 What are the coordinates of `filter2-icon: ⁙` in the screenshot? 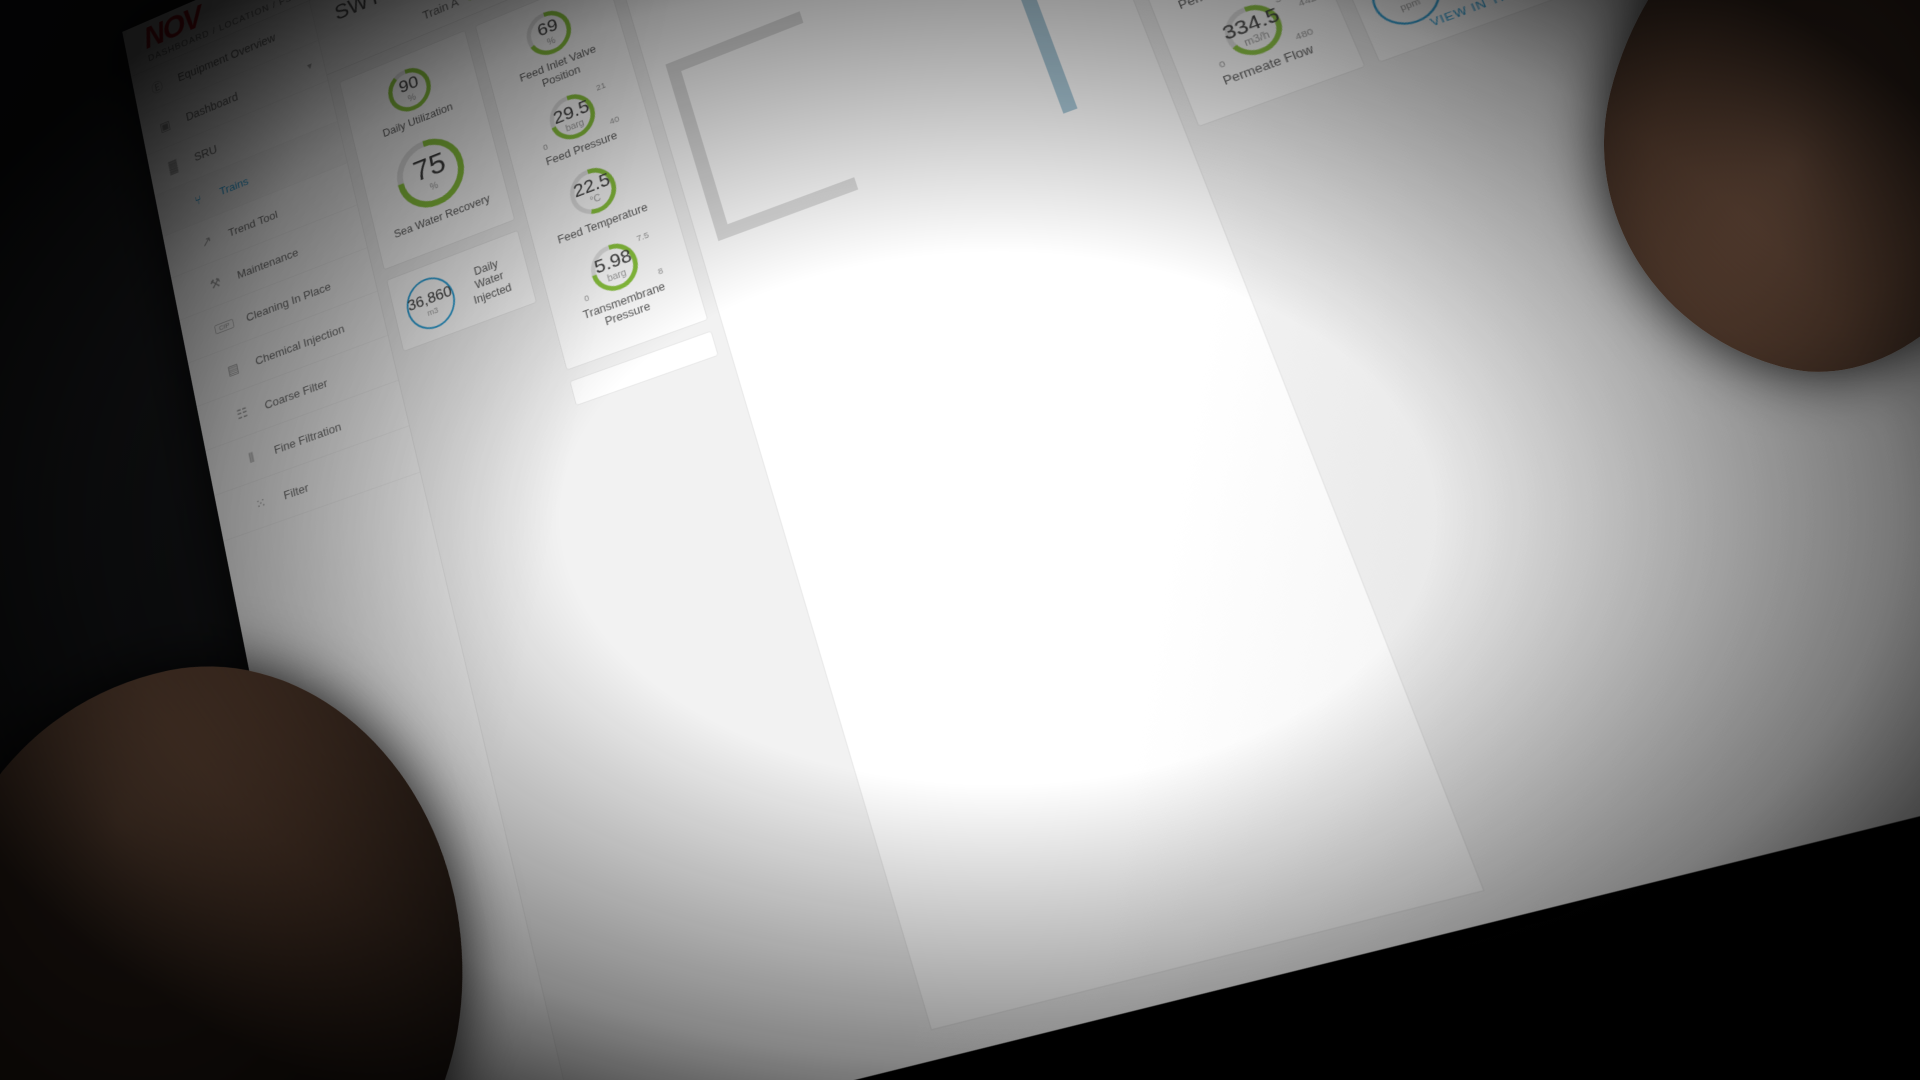 It's located at (261, 504).